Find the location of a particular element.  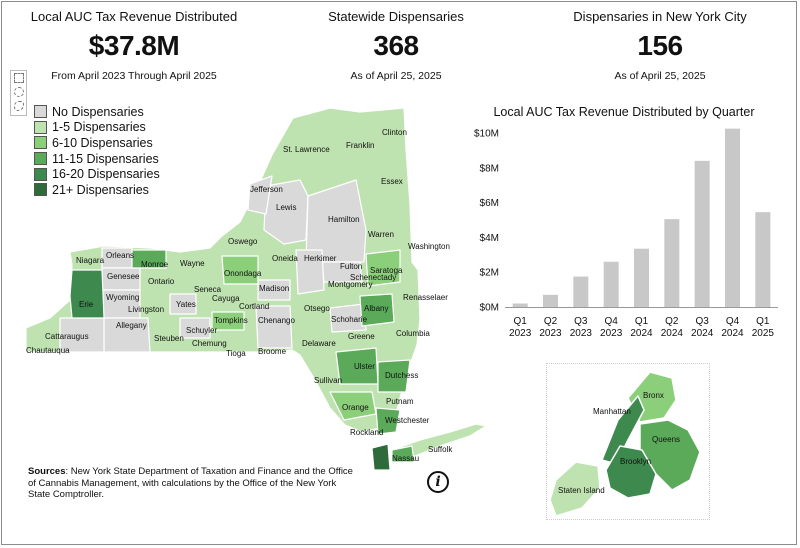

legend-item: 1-5 Dispensaries is located at coordinates (97, 128).